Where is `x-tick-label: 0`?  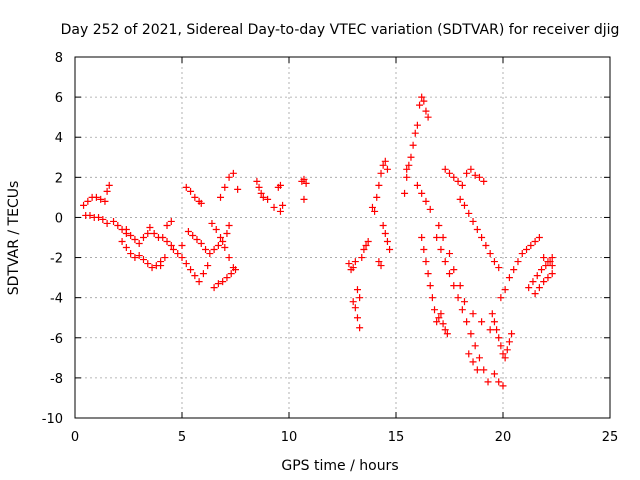
x-tick-label: 0 is located at coordinates (75, 437).